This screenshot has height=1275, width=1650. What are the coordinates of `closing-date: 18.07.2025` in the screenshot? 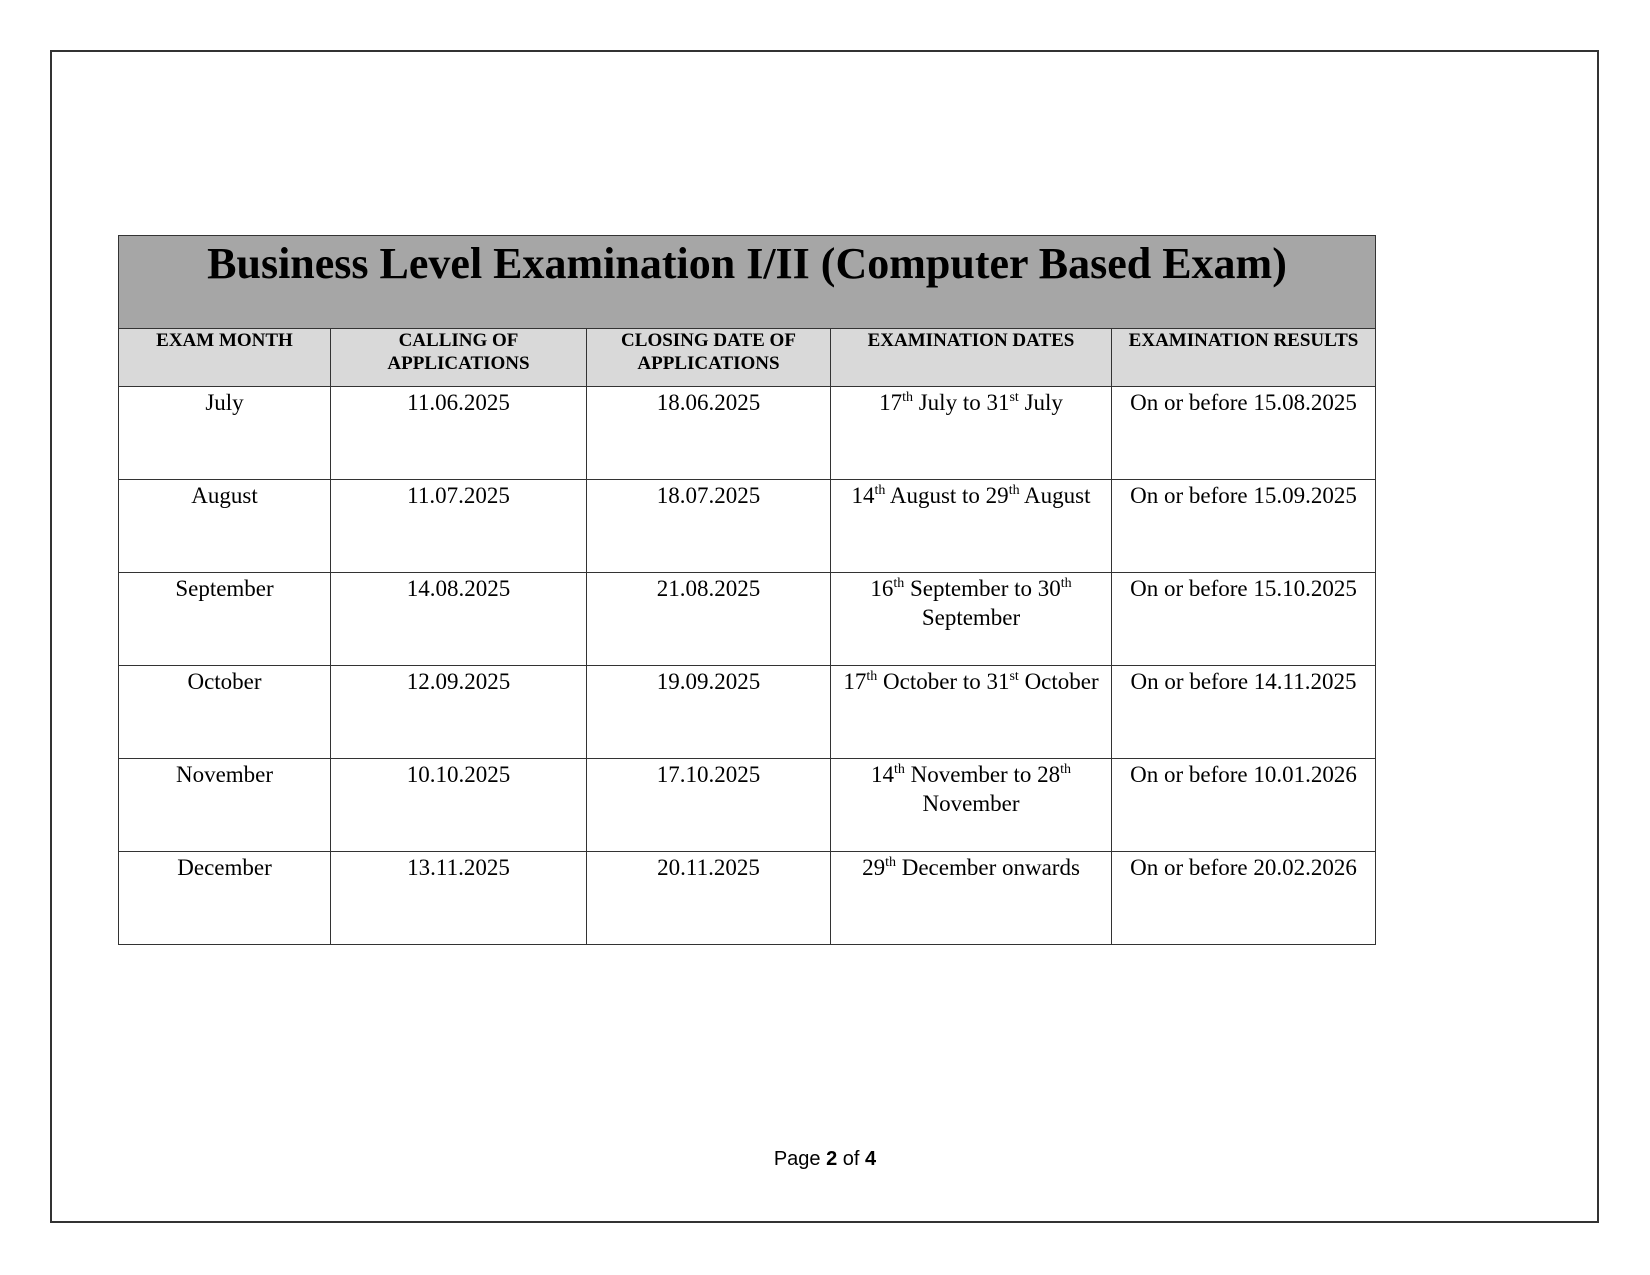 It's located at (708, 526).